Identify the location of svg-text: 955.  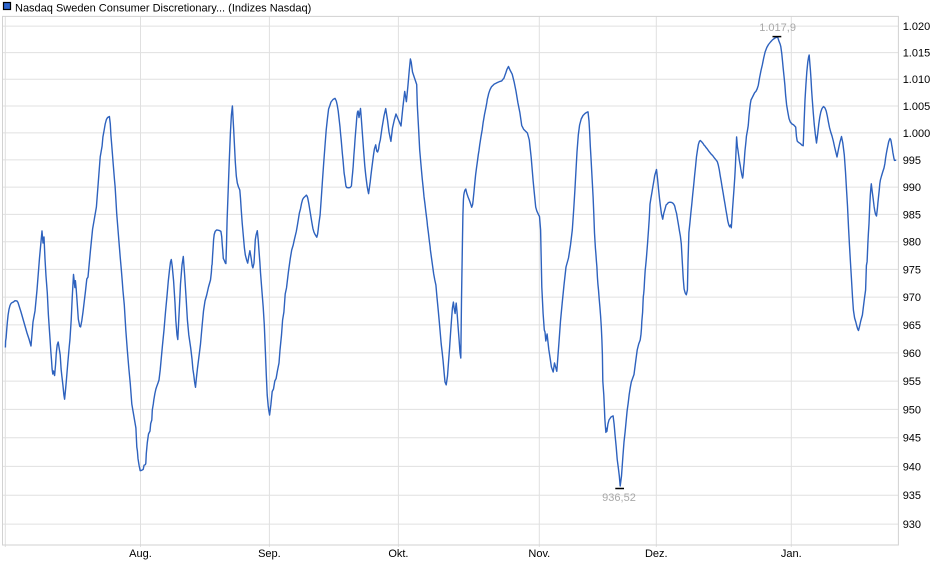
(912, 382).